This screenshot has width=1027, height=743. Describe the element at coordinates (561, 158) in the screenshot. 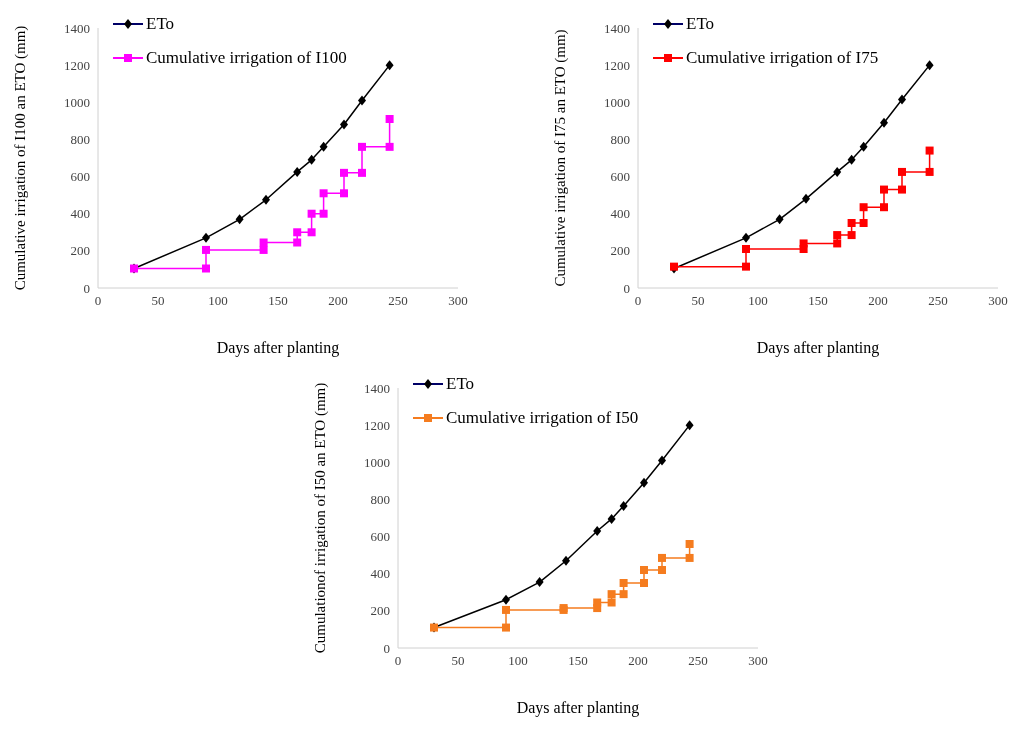

I see `y-axis-title: Cumulative irrigation of I75 an ETO (mm)` at that location.